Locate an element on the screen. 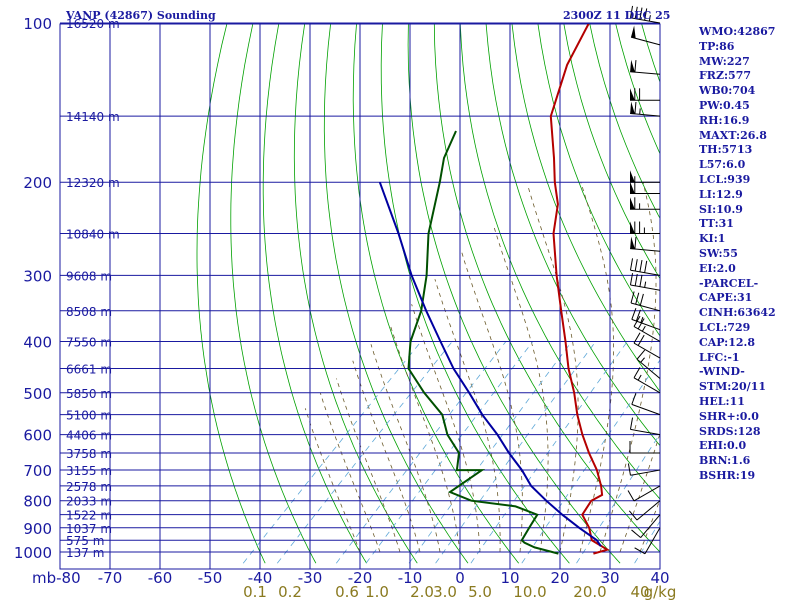  stat-line: TT:31 is located at coordinates (716, 224).